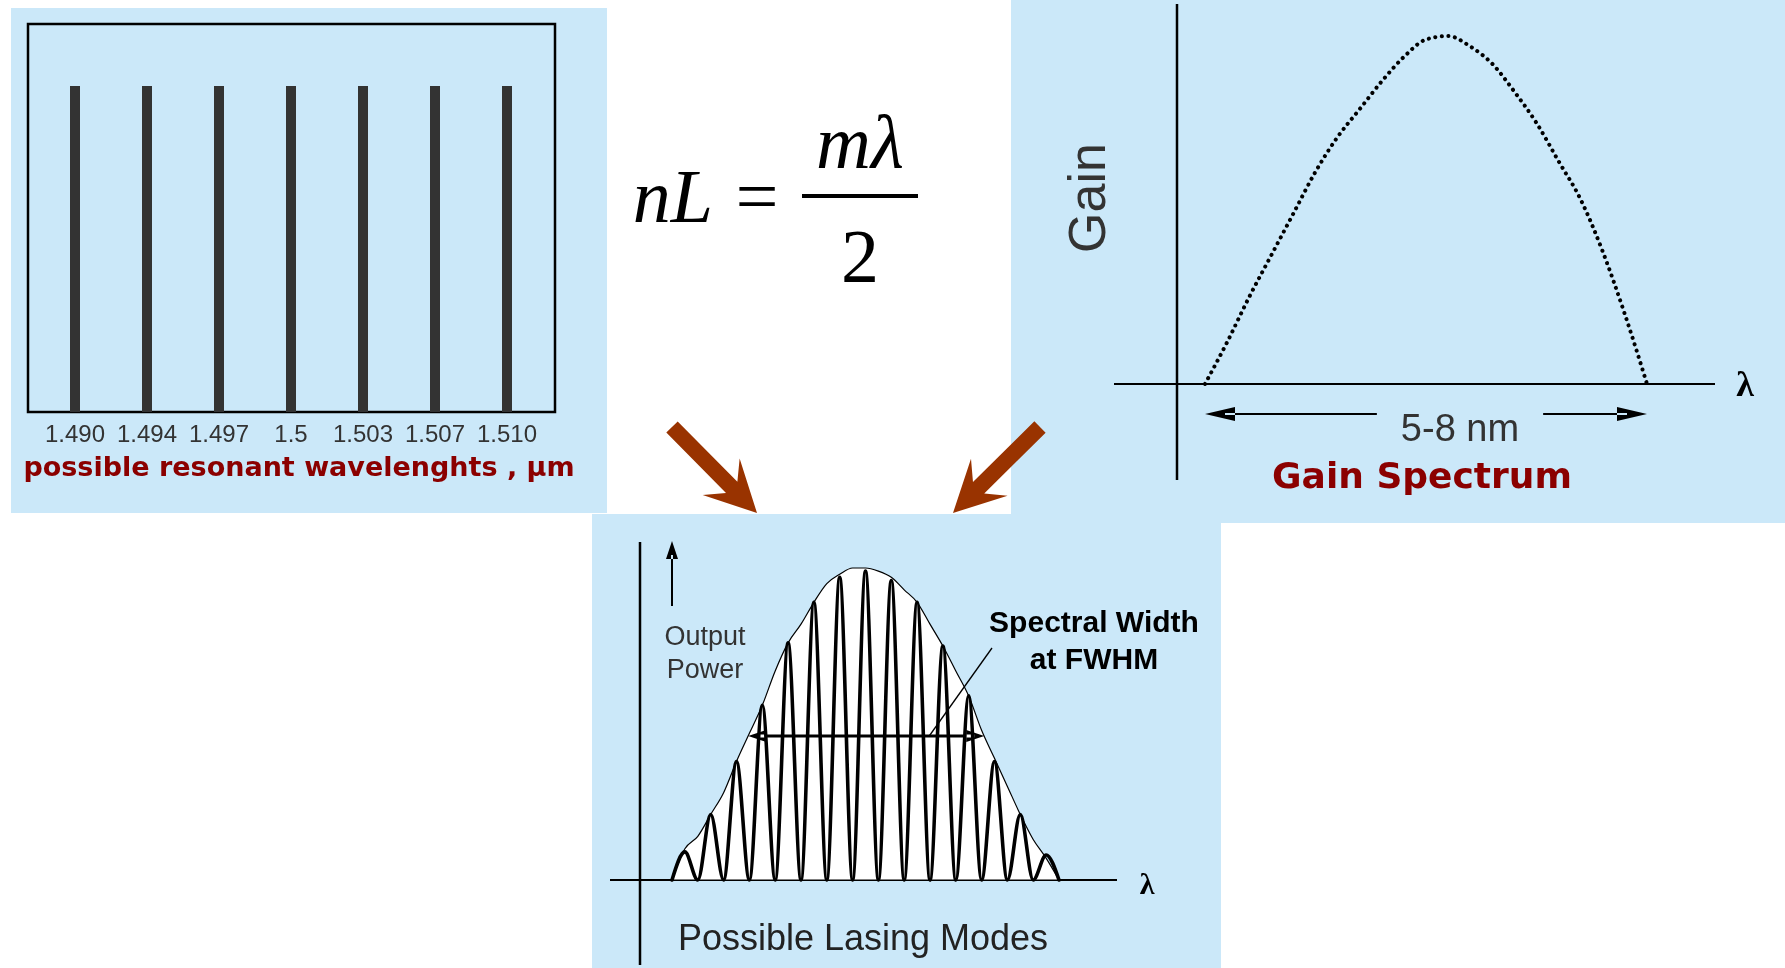 Image resolution: width=1785 pixels, height=968 pixels. What do you see at coordinates (299, 466) in the screenshot?
I see `x-axis-title: possible resonant wavelenghts , µm` at bounding box center [299, 466].